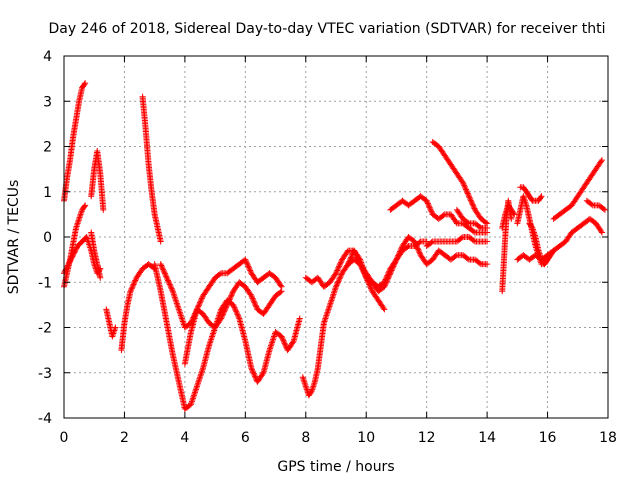  Describe the element at coordinates (64, 438) in the screenshot. I see `x-tick-label: 0` at that location.